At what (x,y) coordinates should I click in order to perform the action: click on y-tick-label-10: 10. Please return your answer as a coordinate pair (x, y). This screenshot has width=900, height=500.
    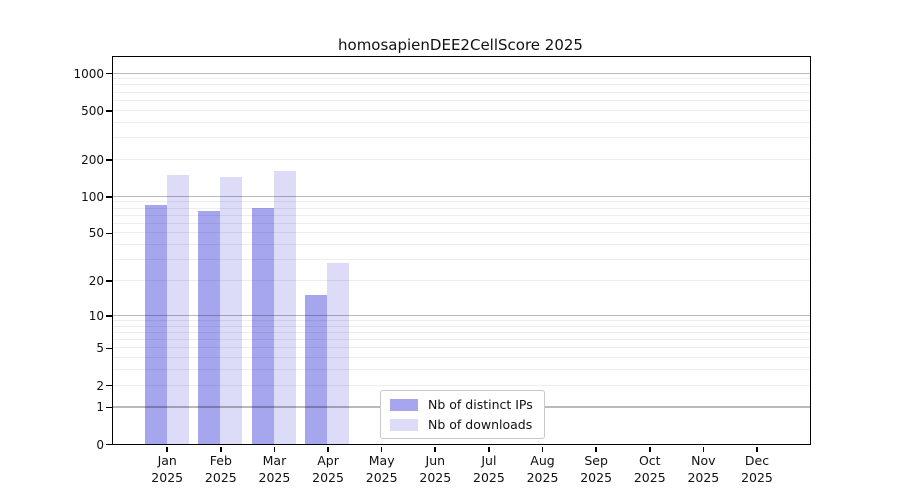
    Looking at the image, I should click on (96, 315).